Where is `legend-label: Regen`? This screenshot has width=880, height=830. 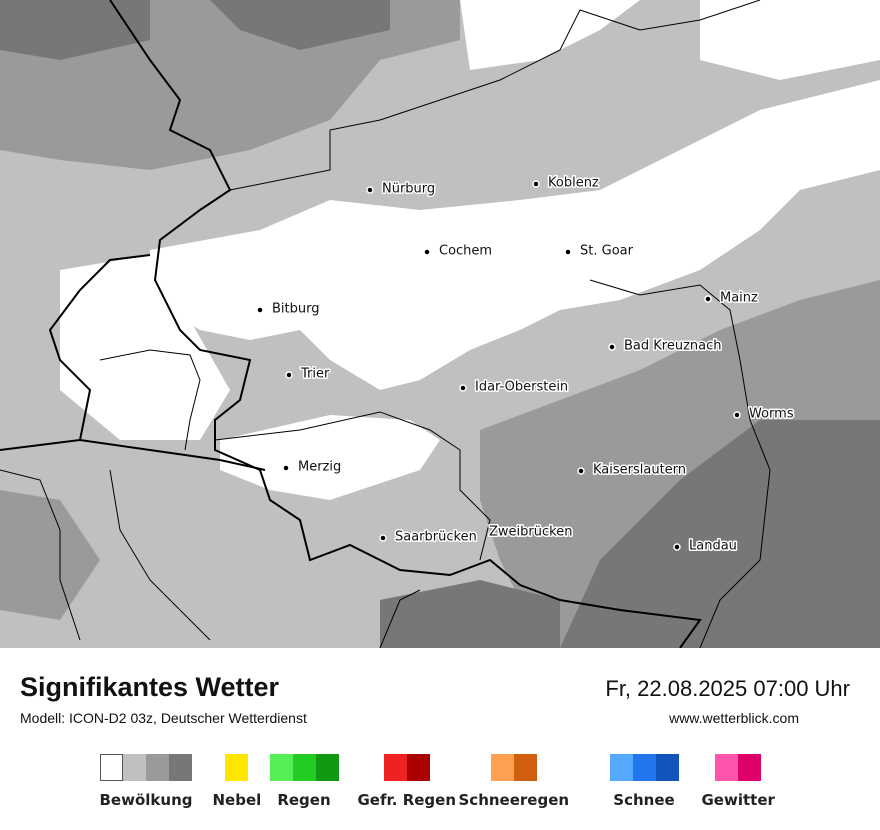
legend-label: Regen is located at coordinates (304, 800).